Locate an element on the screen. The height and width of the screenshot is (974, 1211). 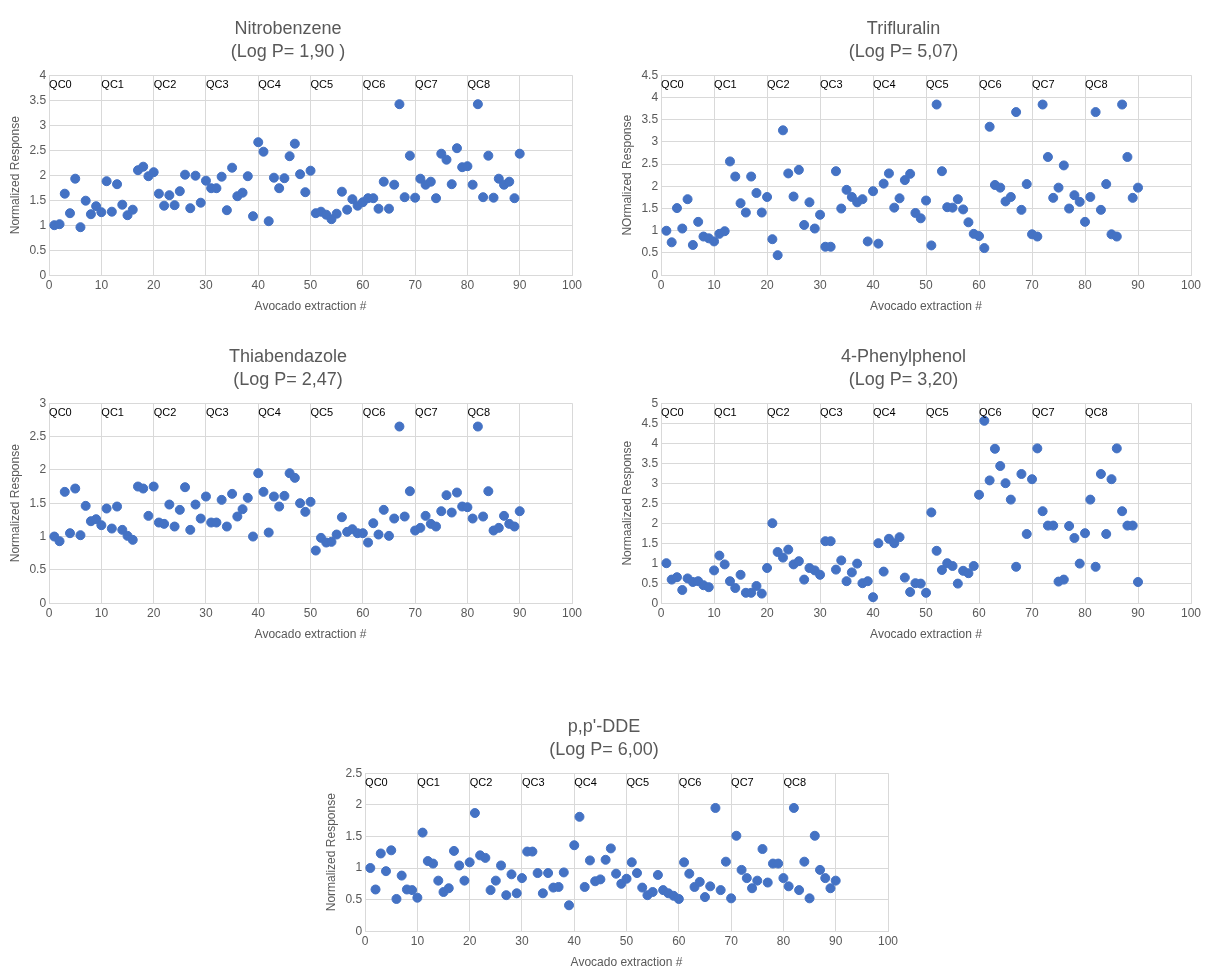
chart-title: Trifluralin is located at coordinates (903, 27).